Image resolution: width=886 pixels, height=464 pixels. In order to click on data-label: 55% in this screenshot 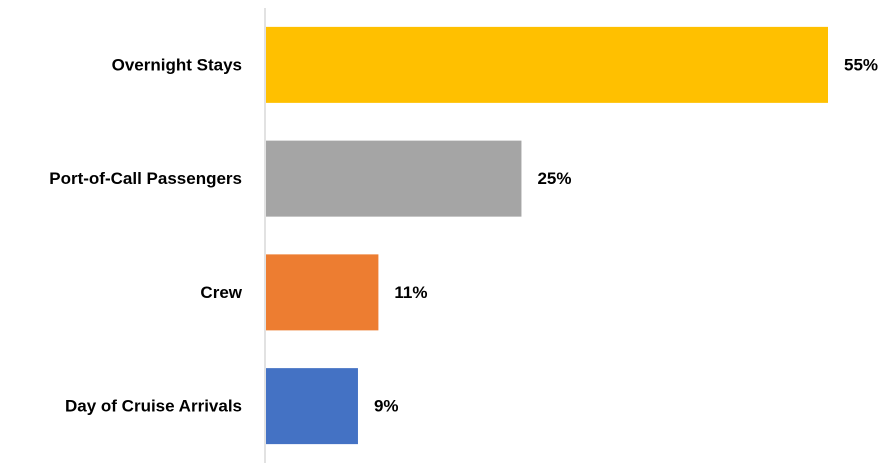, I will do `click(861, 64)`.